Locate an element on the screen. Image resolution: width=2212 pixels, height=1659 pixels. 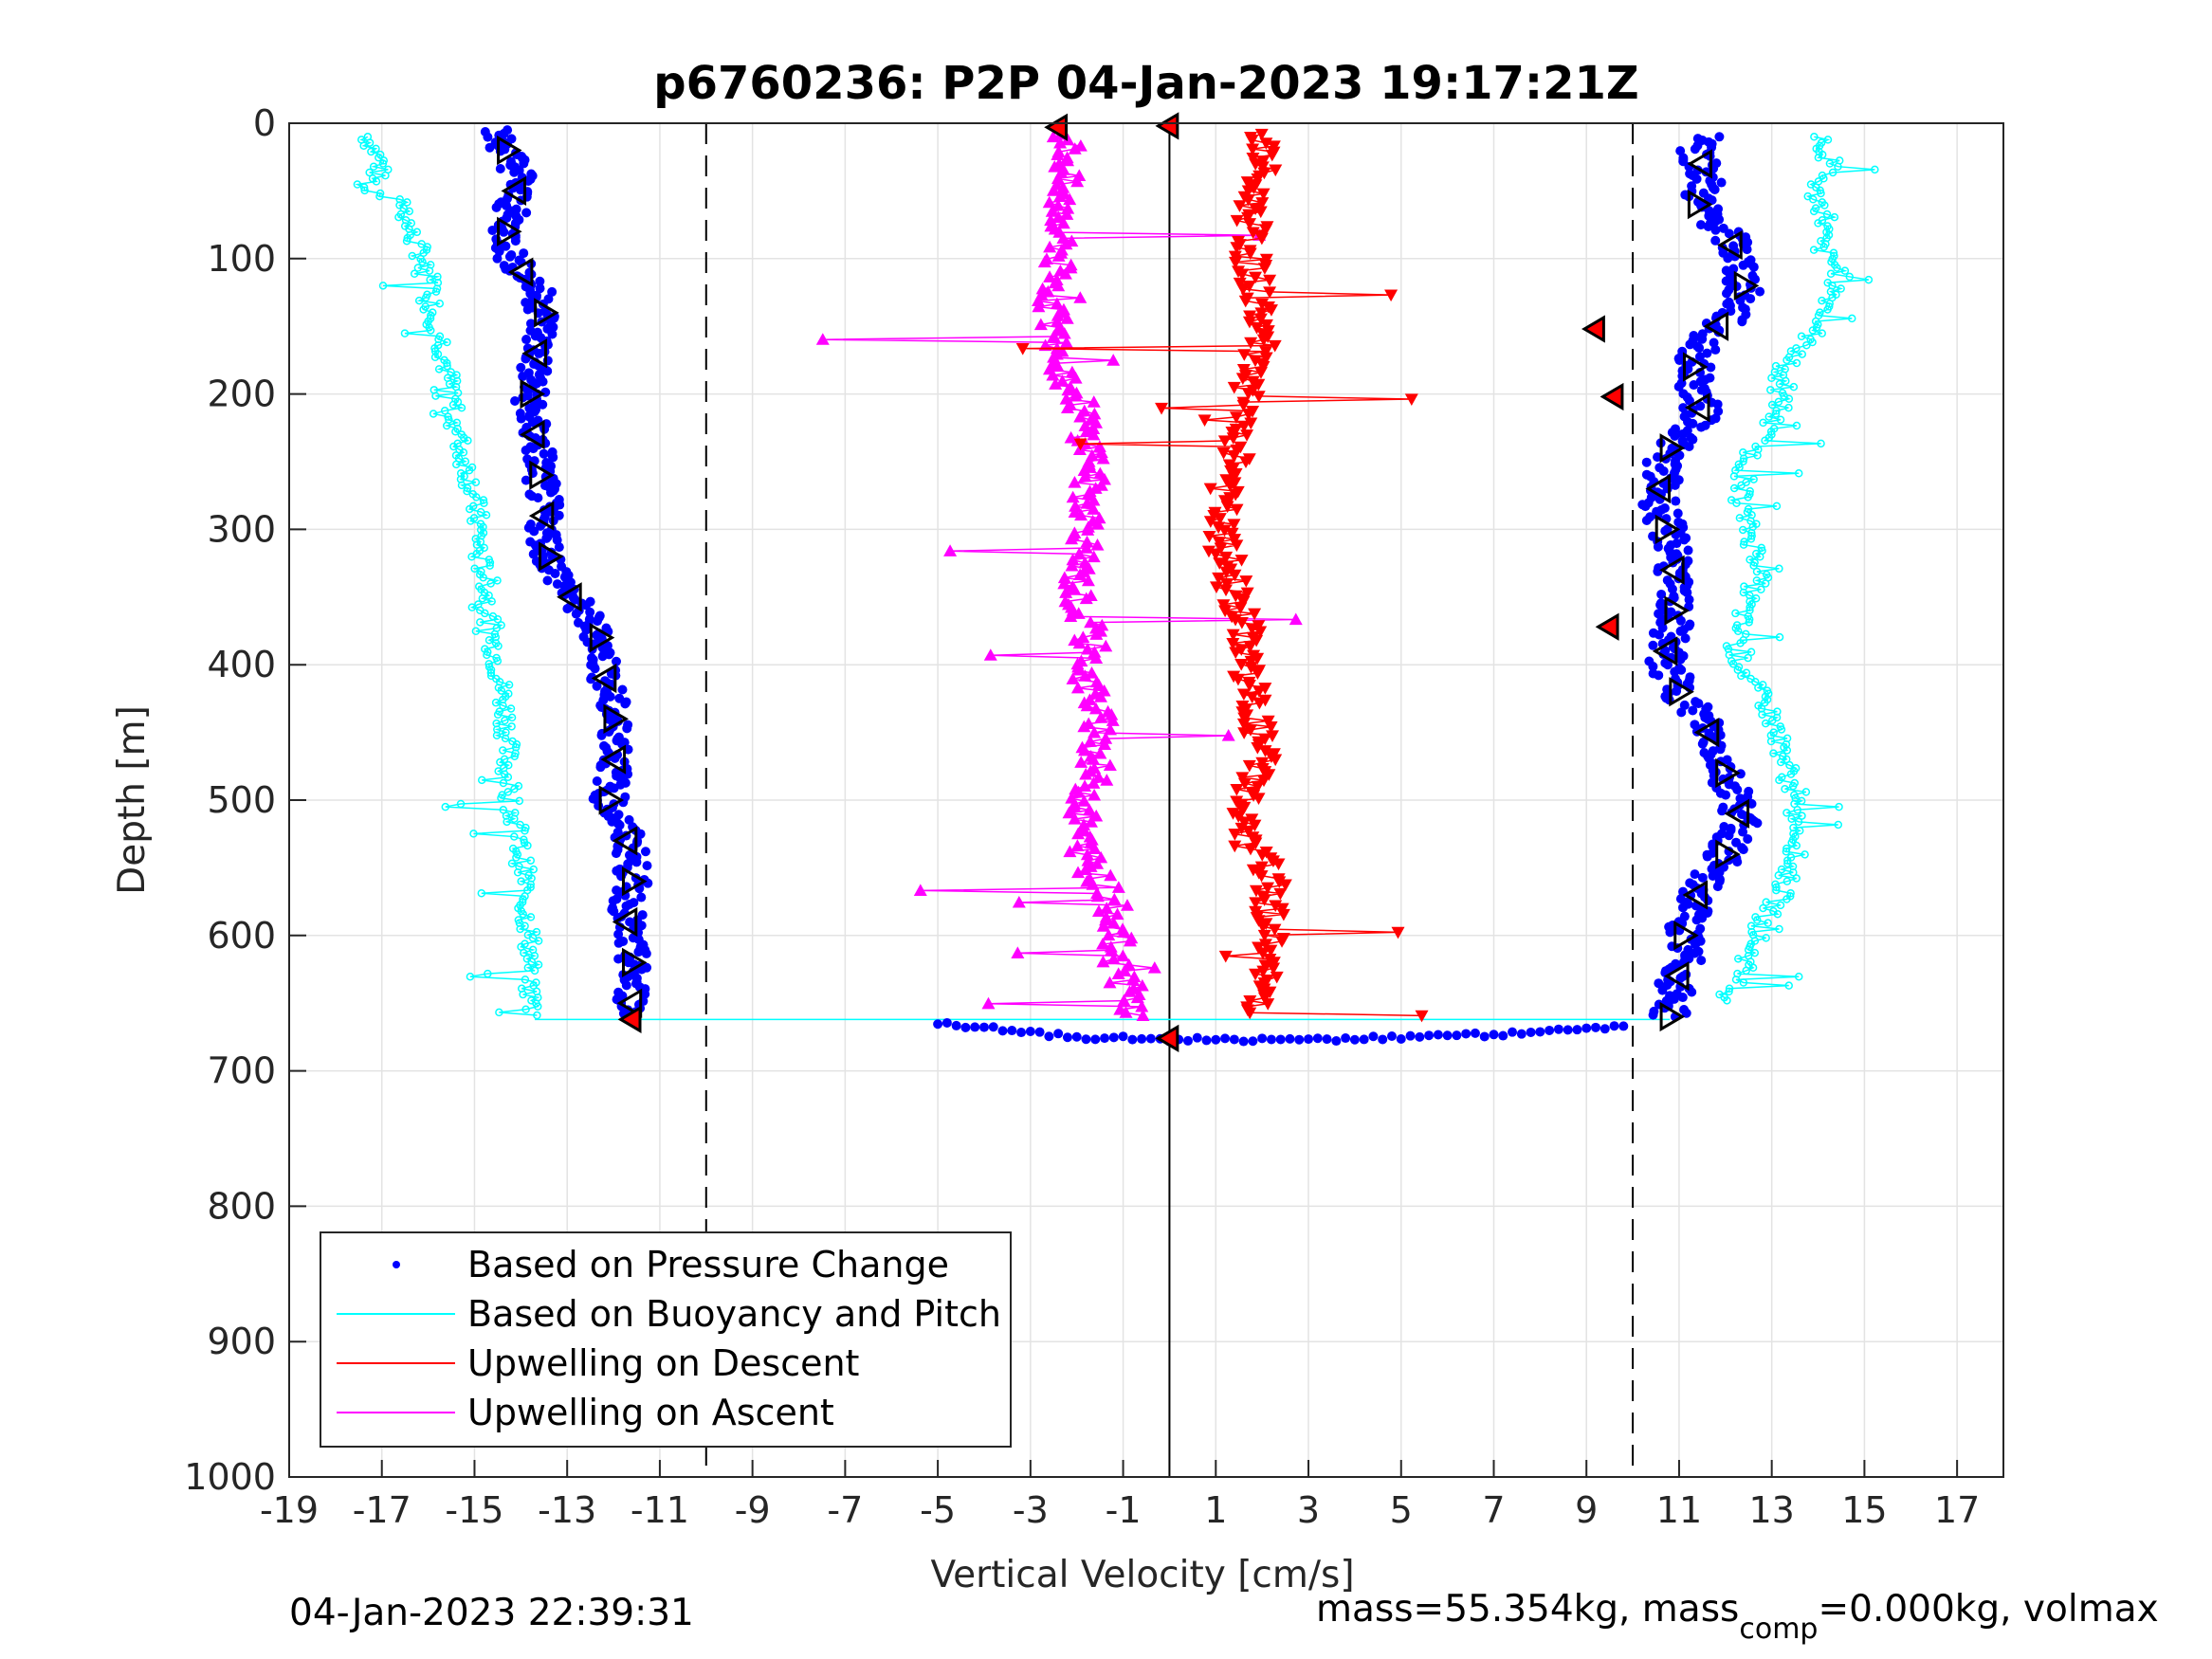
y-tick-label: 500 is located at coordinates (241, 800).